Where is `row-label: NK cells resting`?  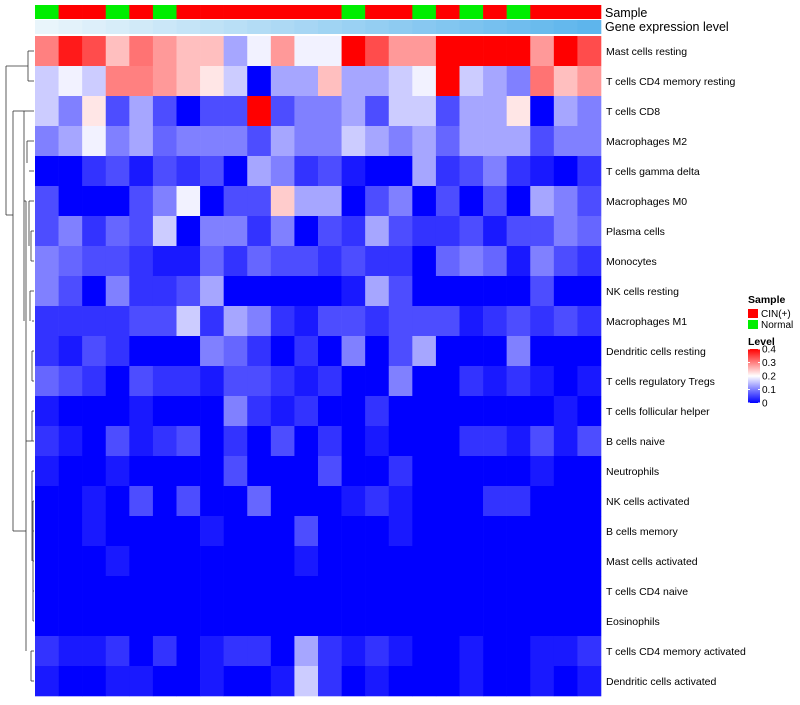 row-label: NK cells resting is located at coordinates (642, 292).